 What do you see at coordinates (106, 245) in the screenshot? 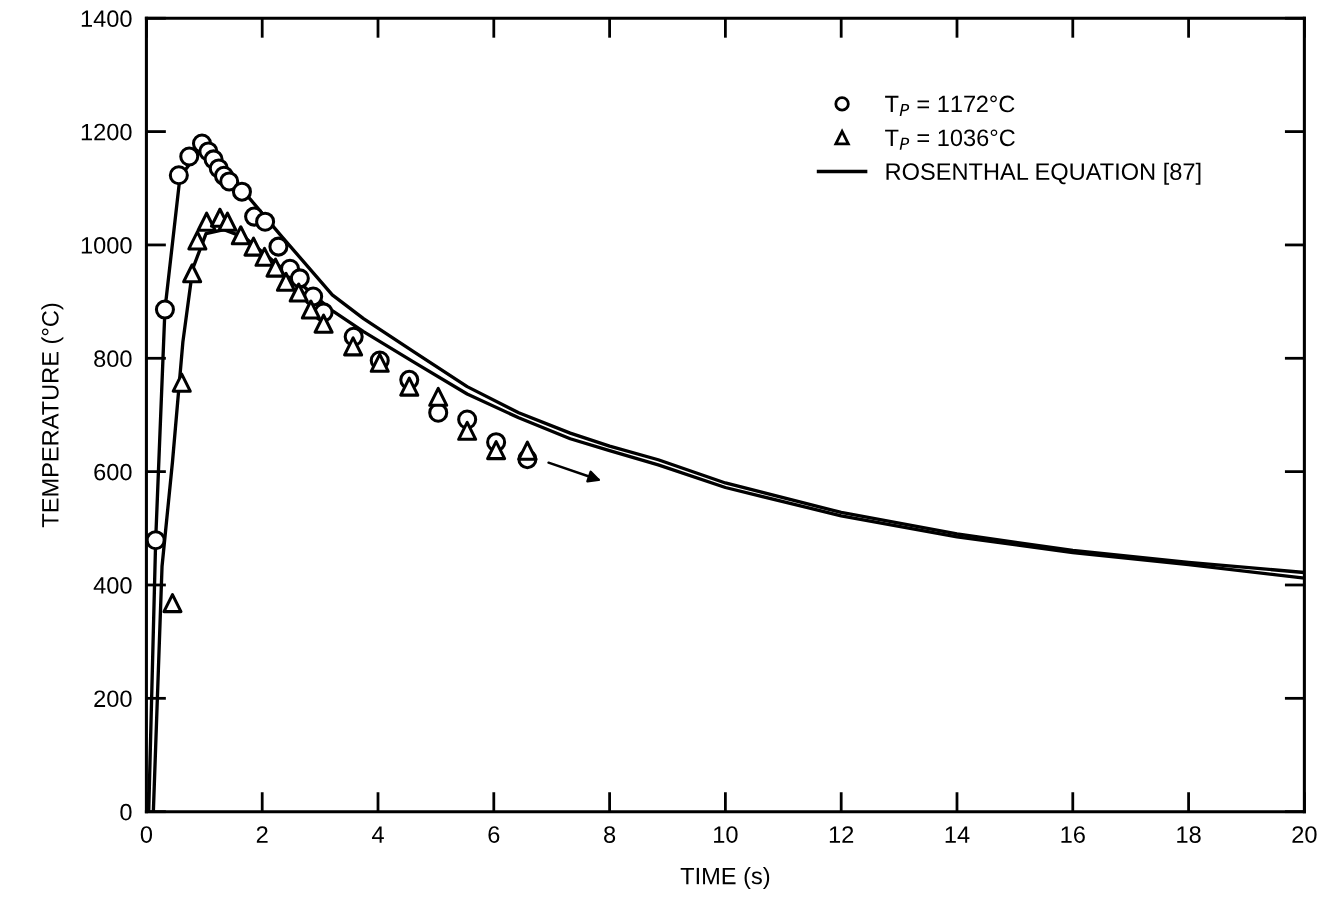
I see `y-tick-label: 1000` at bounding box center [106, 245].